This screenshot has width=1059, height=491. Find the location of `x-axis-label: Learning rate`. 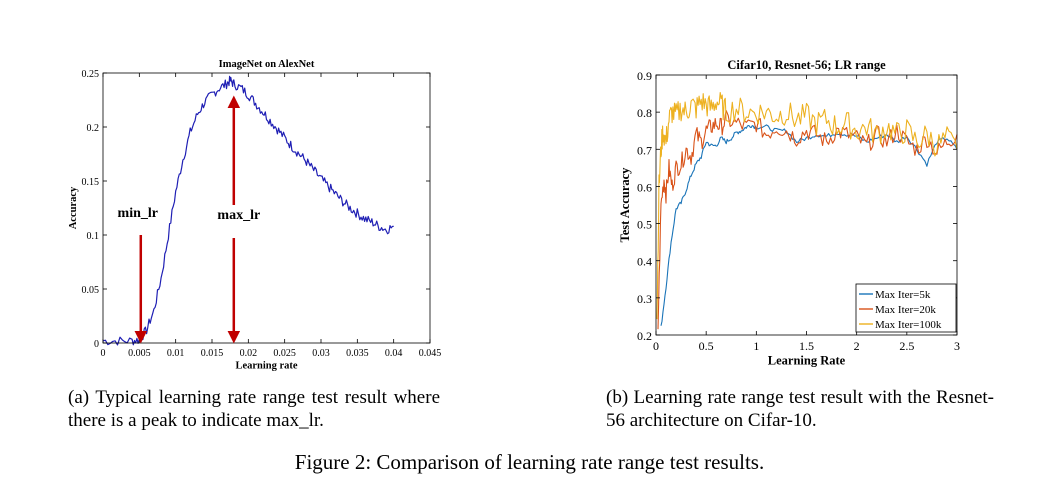

x-axis-label: Learning rate is located at coordinates (266, 366).